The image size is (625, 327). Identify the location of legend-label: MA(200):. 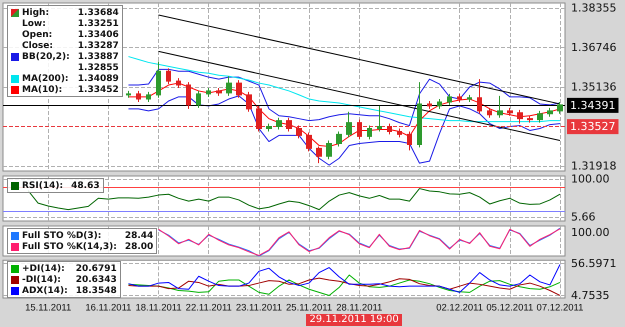
(46, 79).